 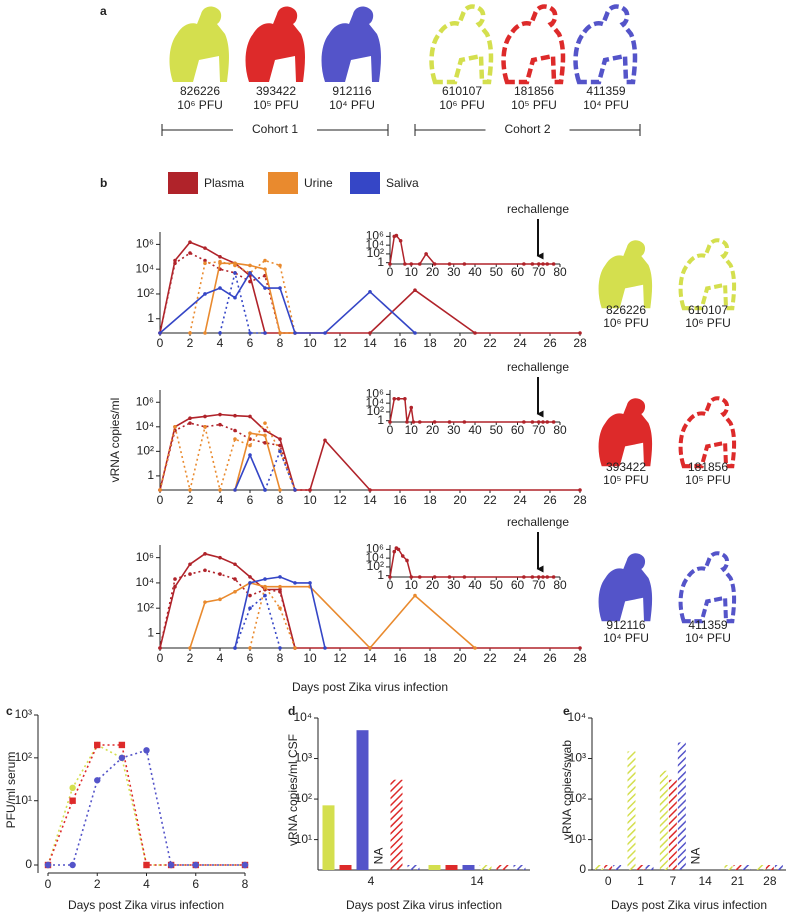 What do you see at coordinates (351, 91) in the screenshot?
I see `animal-id: 912116` at bounding box center [351, 91].